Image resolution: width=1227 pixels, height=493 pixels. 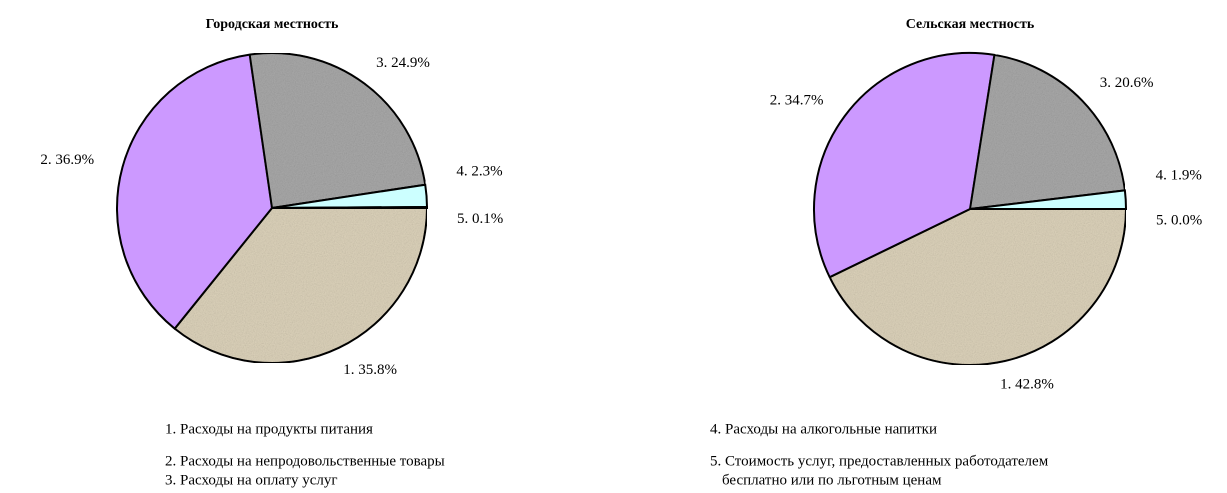 What do you see at coordinates (970, 24) in the screenshot?
I see `chart-title: Сельская местность` at bounding box center [970, 24].